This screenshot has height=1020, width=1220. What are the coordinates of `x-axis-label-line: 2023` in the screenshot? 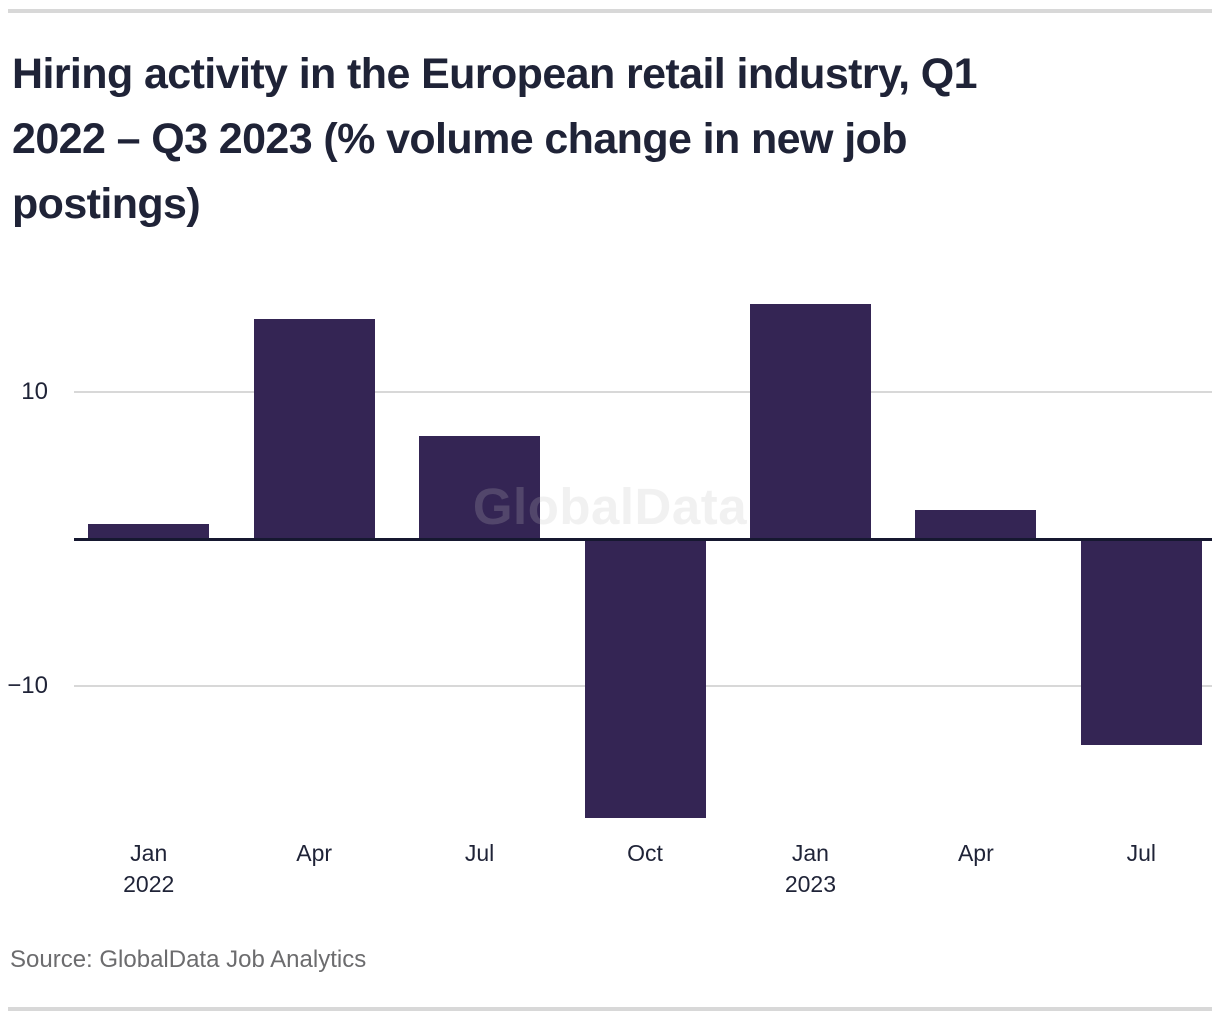 It's located at (810, 884).